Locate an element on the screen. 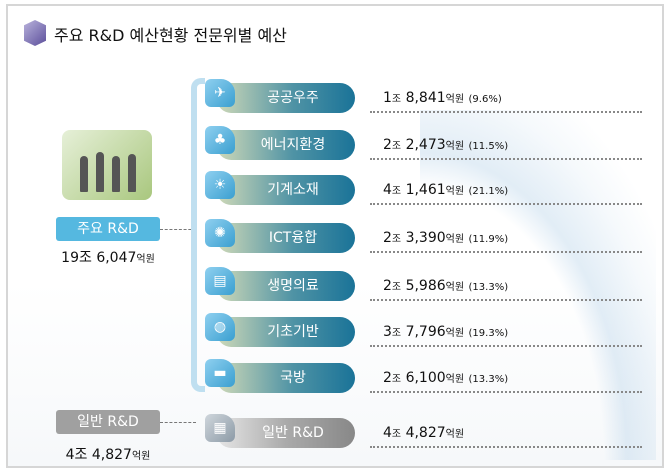  lightbulb-icon: ☀ is located at coordinates (220, 185).